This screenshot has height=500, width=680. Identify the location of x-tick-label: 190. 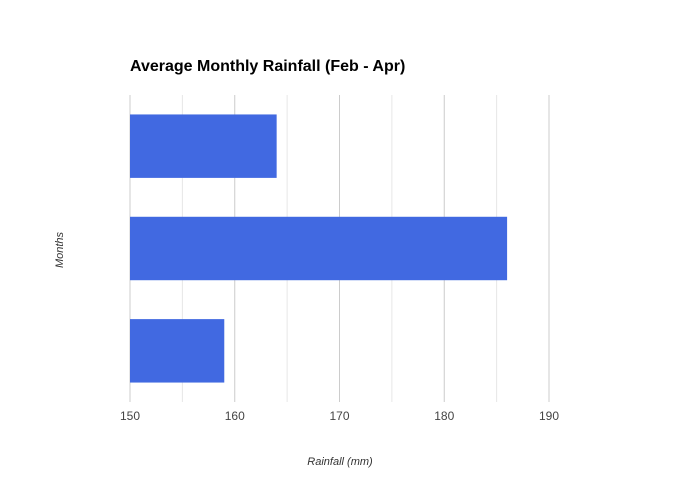
(549, 416).